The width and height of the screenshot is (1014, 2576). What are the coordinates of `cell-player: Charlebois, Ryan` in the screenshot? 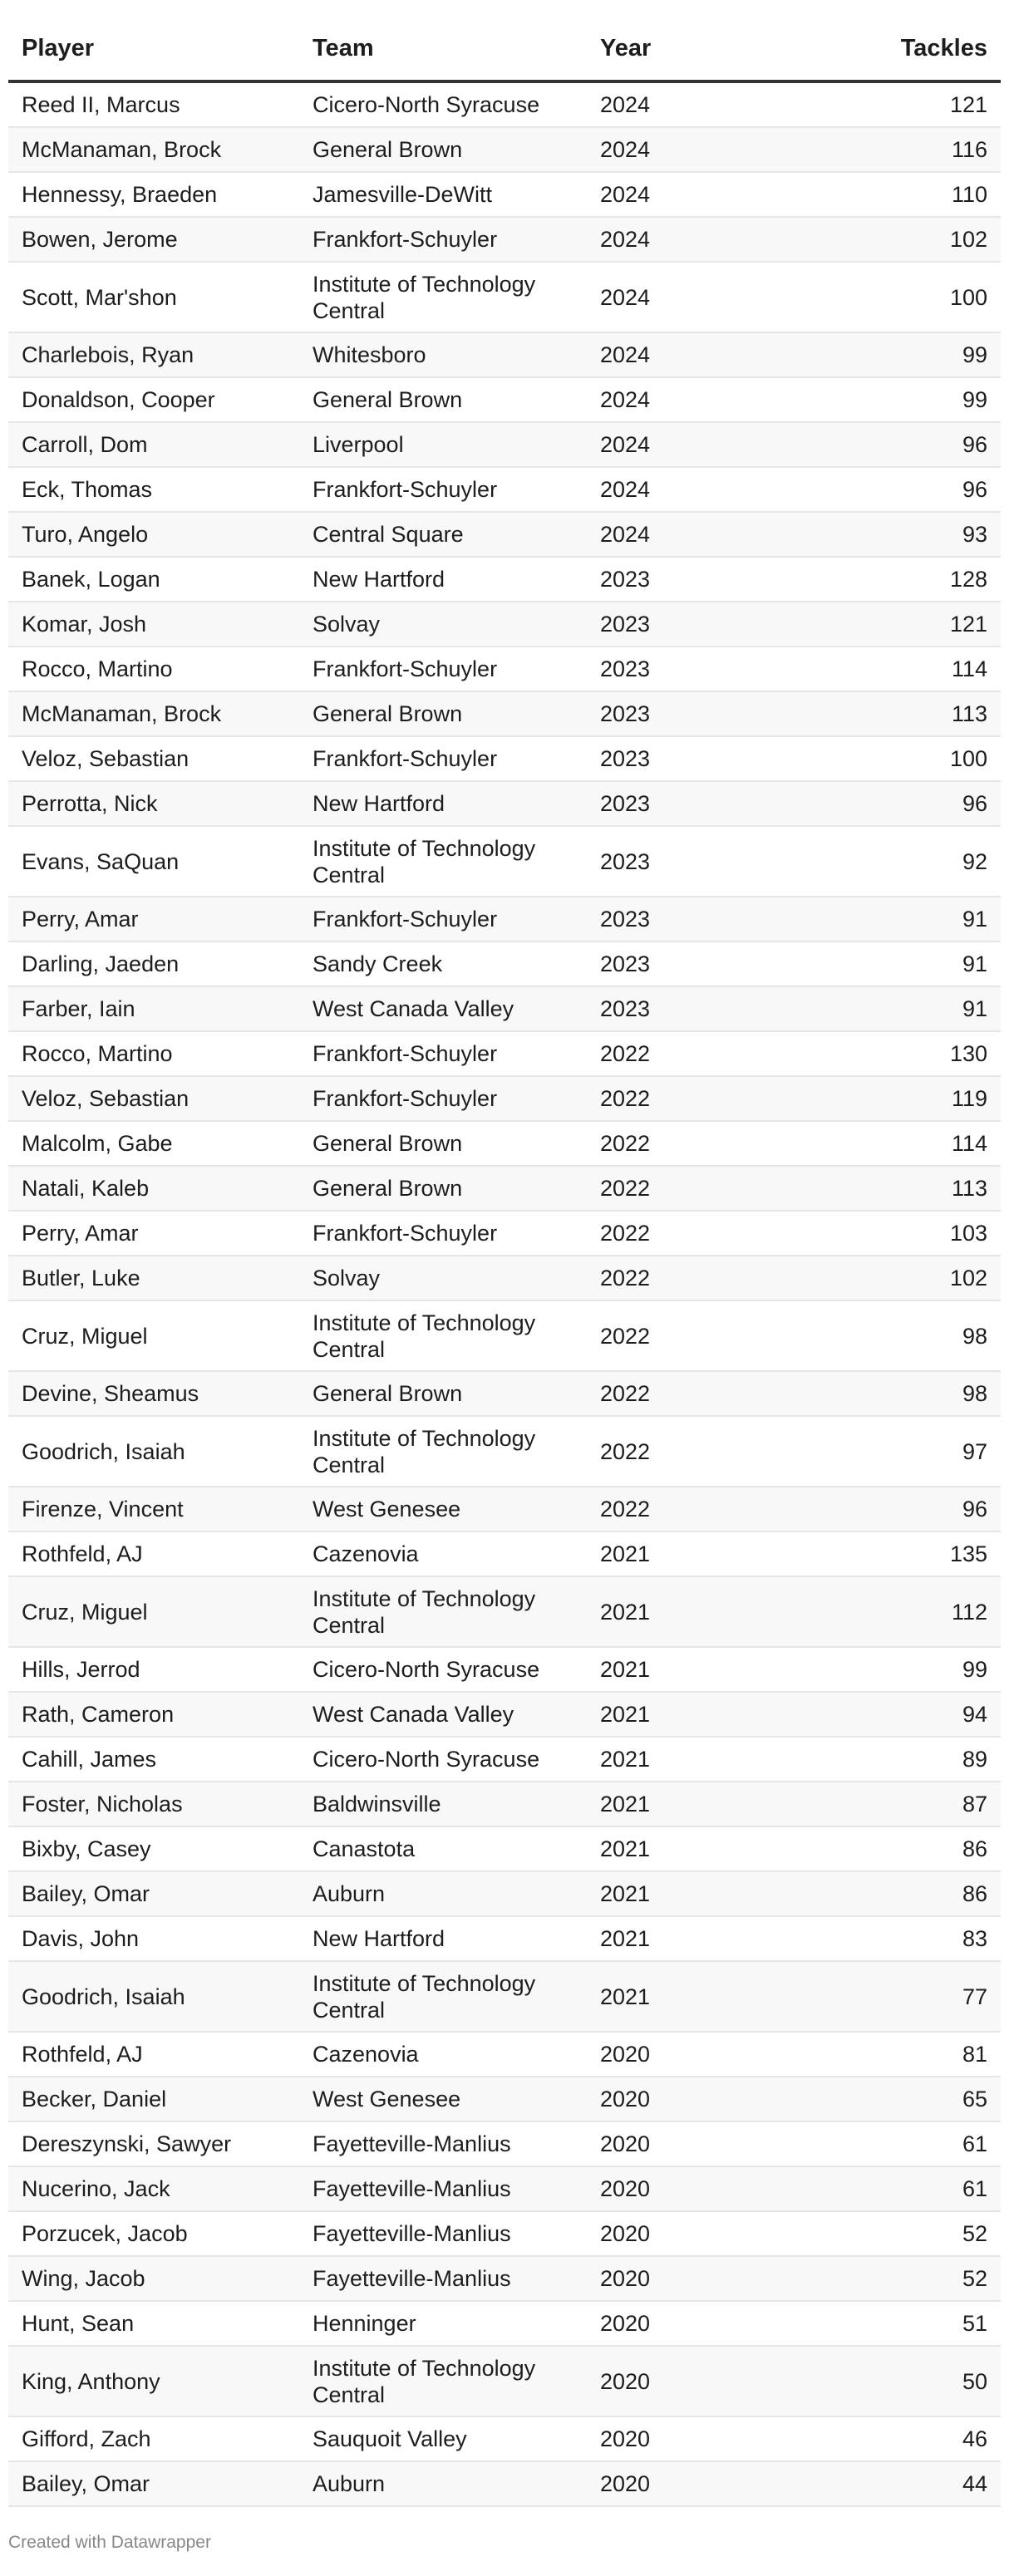 It's located at (108, 354).